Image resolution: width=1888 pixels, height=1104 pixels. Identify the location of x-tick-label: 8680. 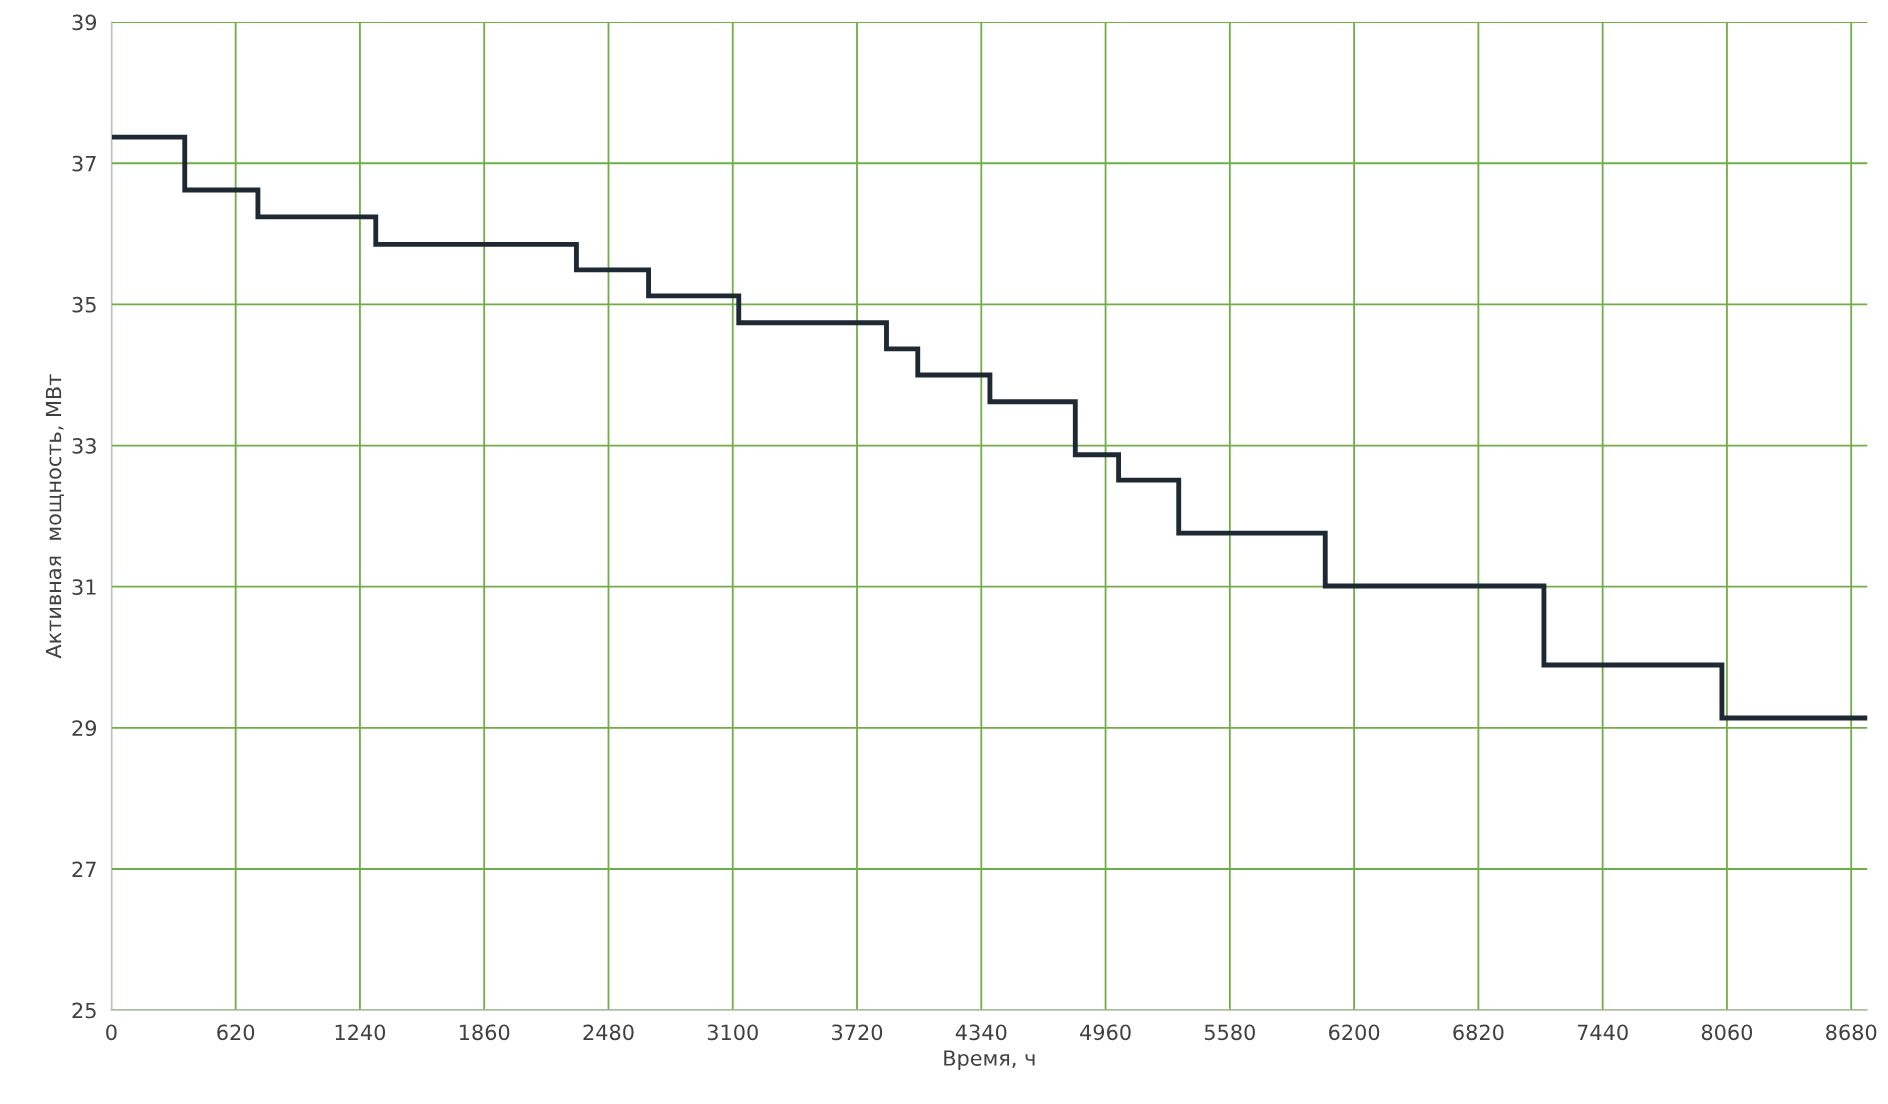
(1851, 1032).